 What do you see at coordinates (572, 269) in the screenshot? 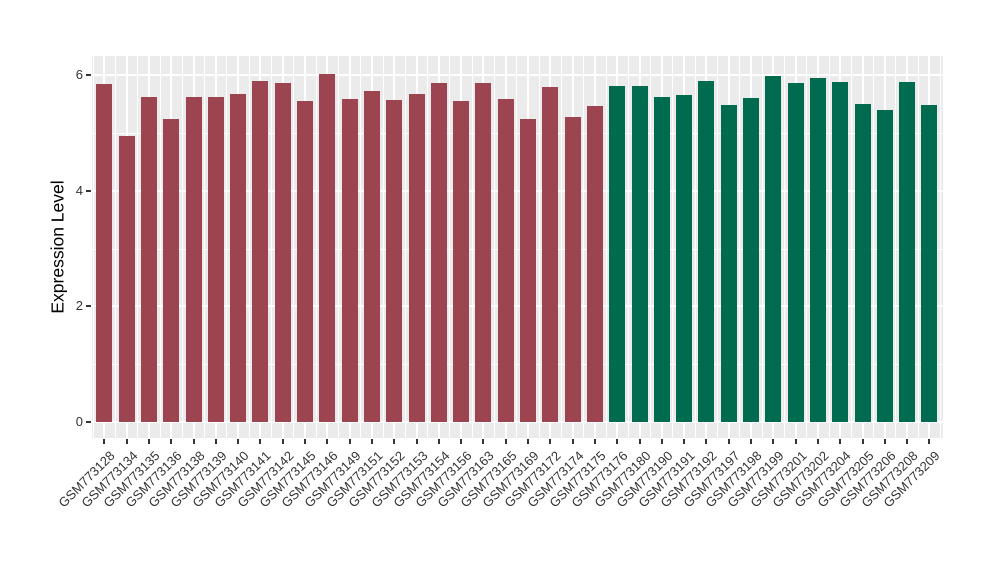
I see `bar-GSM773174` at bounding box center [572, 269].